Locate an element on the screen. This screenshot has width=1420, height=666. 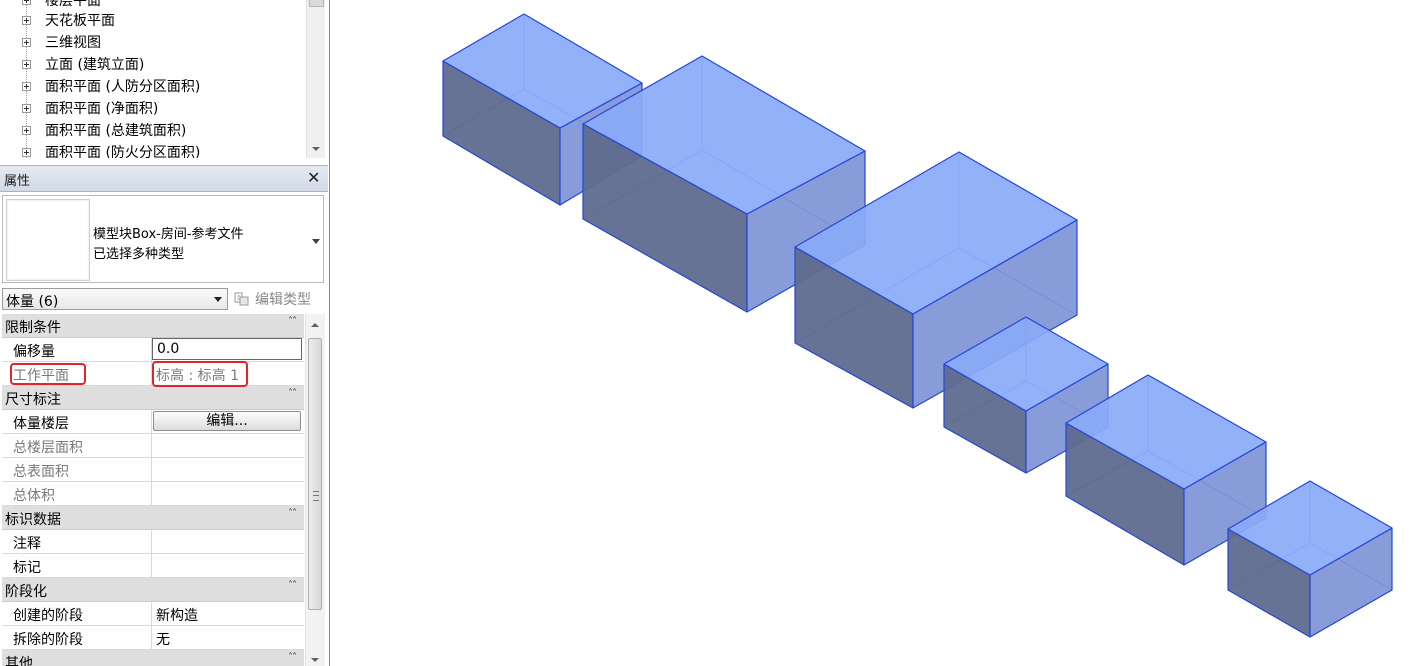
tree-item-floor-plans: 楼层平面 is located at coordinates (61, 5).